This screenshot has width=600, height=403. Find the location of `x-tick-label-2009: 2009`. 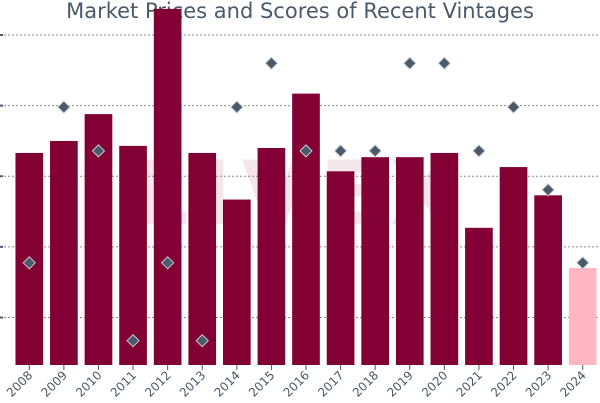

x-tick-label-2009: 2009 is located at coordinates (54, 383).